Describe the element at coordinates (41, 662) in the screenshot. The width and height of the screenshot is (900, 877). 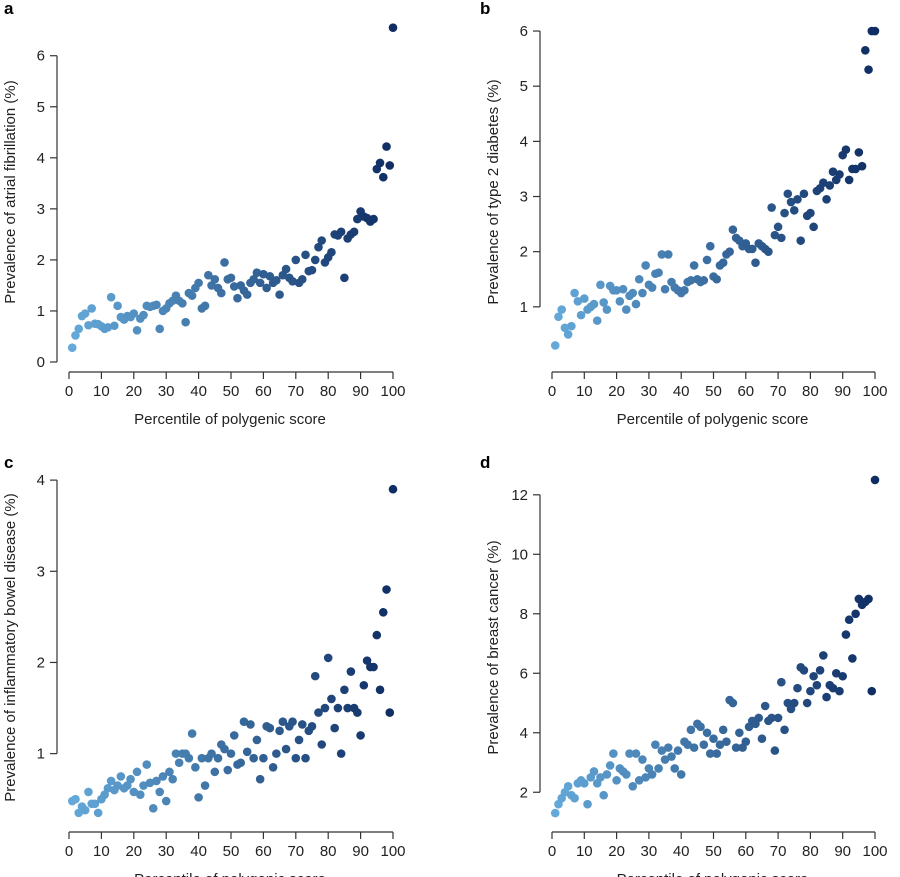
I see `y-tick-label: 2` at that location.